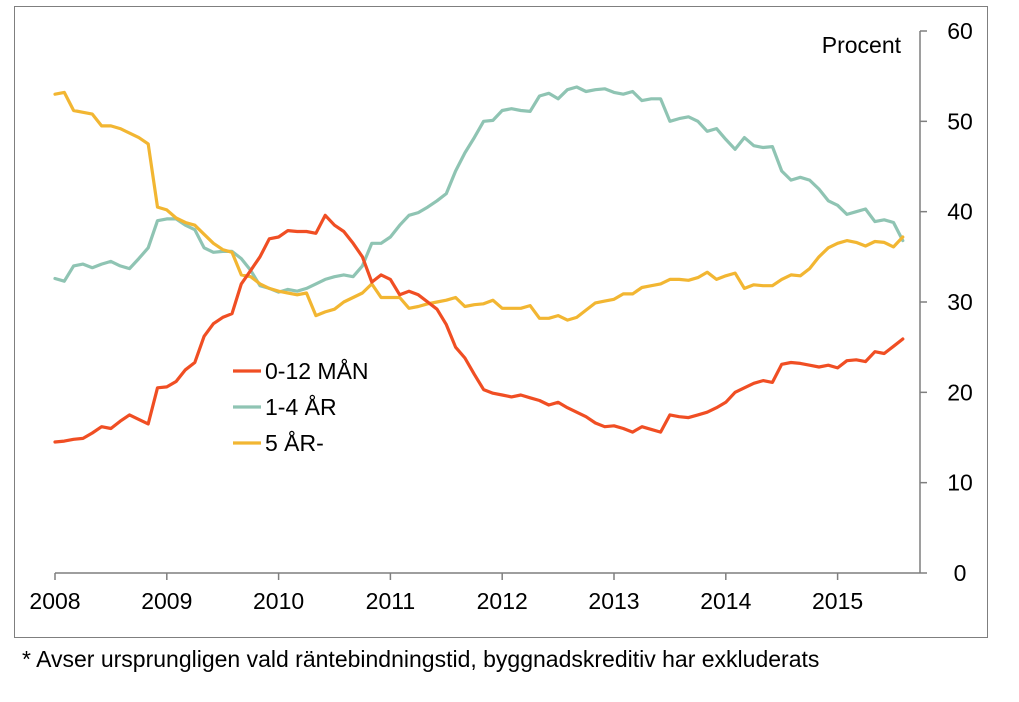 This screenshot has width=1019, height=702. I want to click on x-tick-label: 2013, so click(613, 601).